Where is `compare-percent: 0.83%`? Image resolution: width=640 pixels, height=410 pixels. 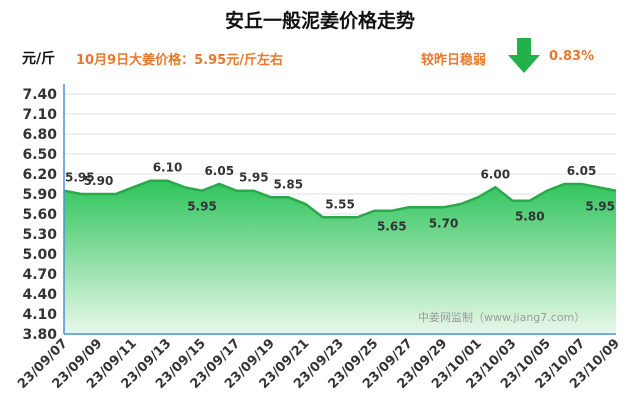
compare-percent: 0.83% is located at coordinates (572, 56).